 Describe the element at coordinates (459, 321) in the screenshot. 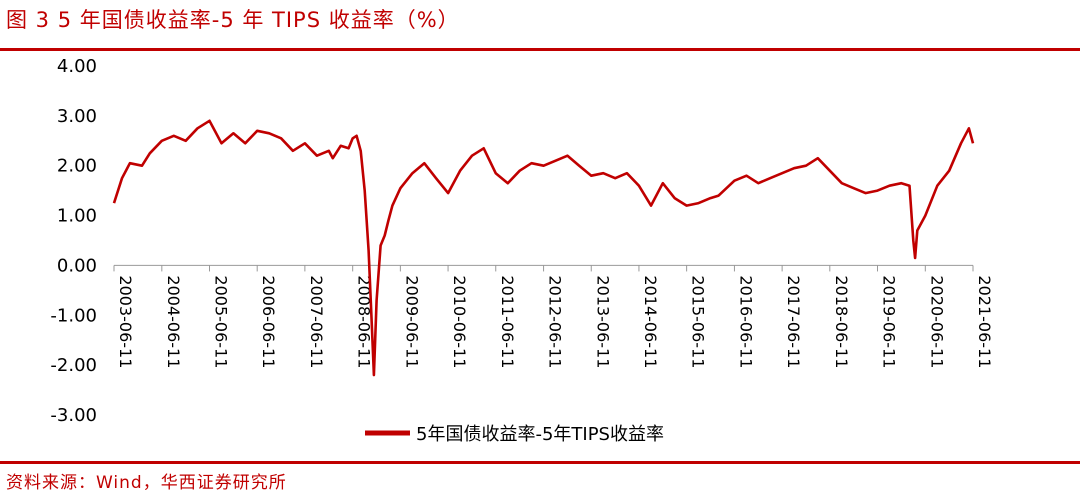

I see `x-tick-label: 2010-06-11` at that location.